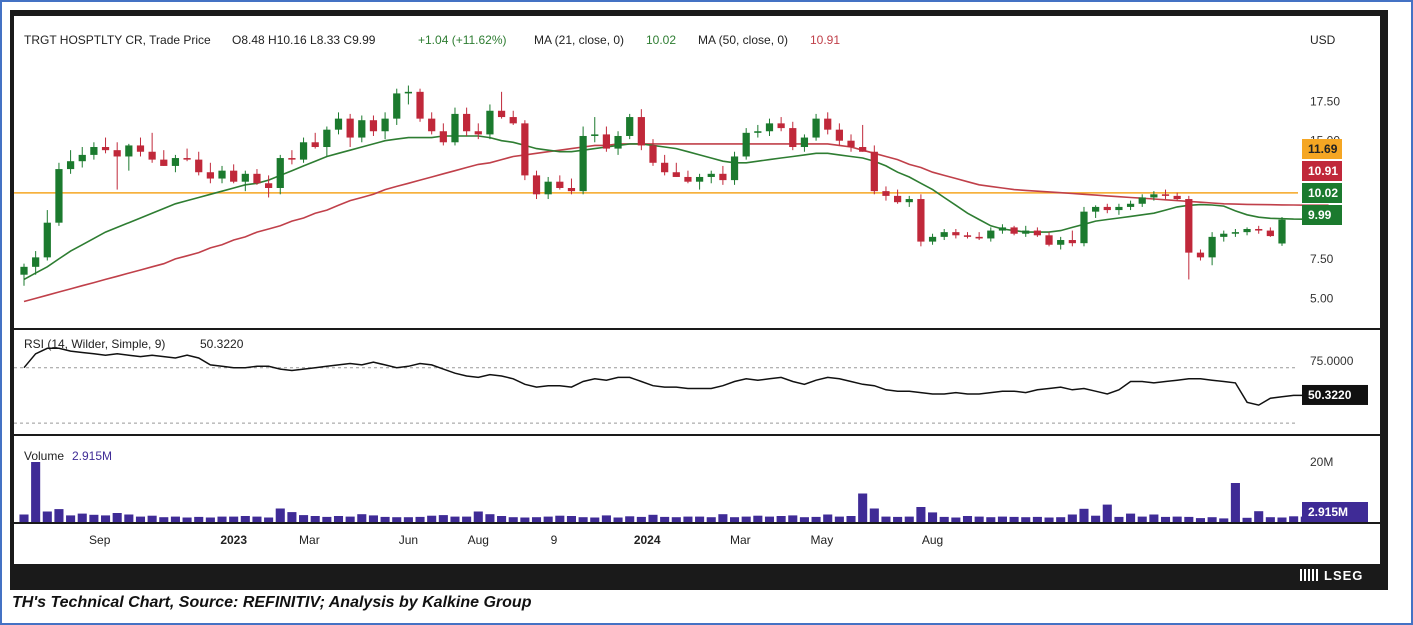 The width and height of the screenshot is (1413, 625). I want to click on time-axis-label: 2023, so click(233, 540).